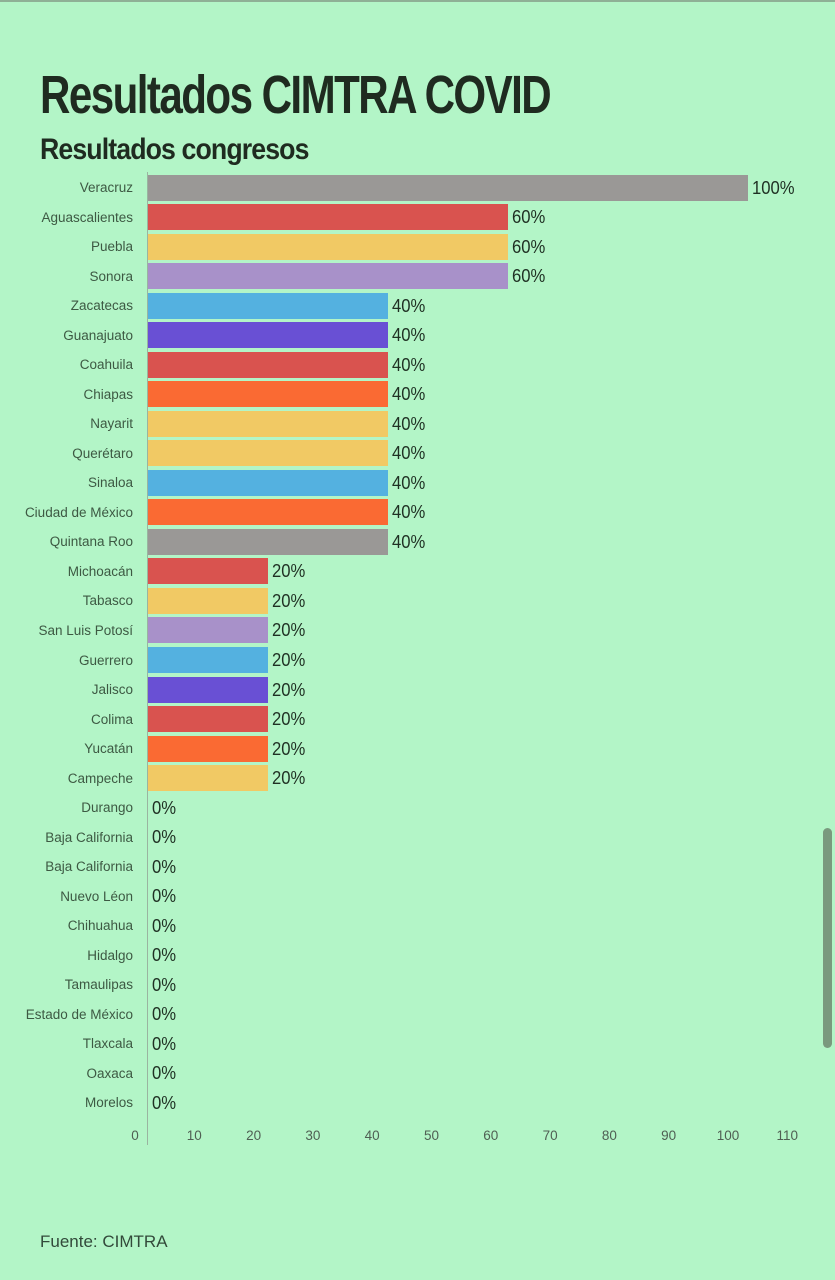 Image resolution: width=835 pixels, height=1280 pixels. What do you see at coordinates (194, 1135) in the screenshot?
I see `x-tick-label: 10` at bounding box center [194, 1135].